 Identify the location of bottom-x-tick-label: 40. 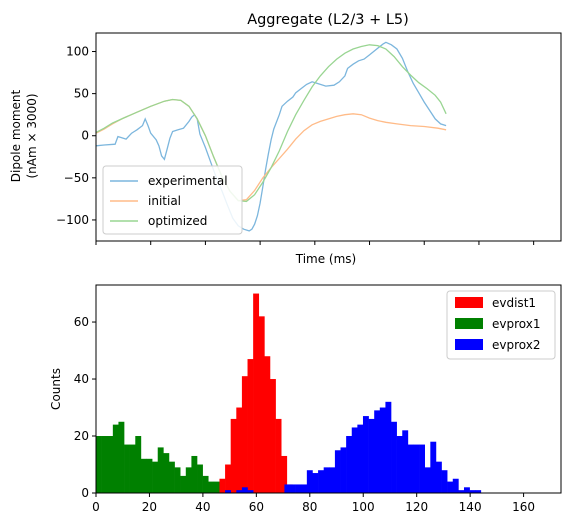
(202, 507).